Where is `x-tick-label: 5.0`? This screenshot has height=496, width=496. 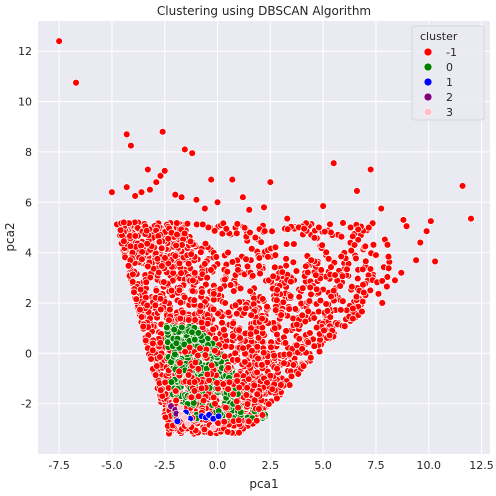
x-tick-label: 5.0 is located at coordinates (323, 465).